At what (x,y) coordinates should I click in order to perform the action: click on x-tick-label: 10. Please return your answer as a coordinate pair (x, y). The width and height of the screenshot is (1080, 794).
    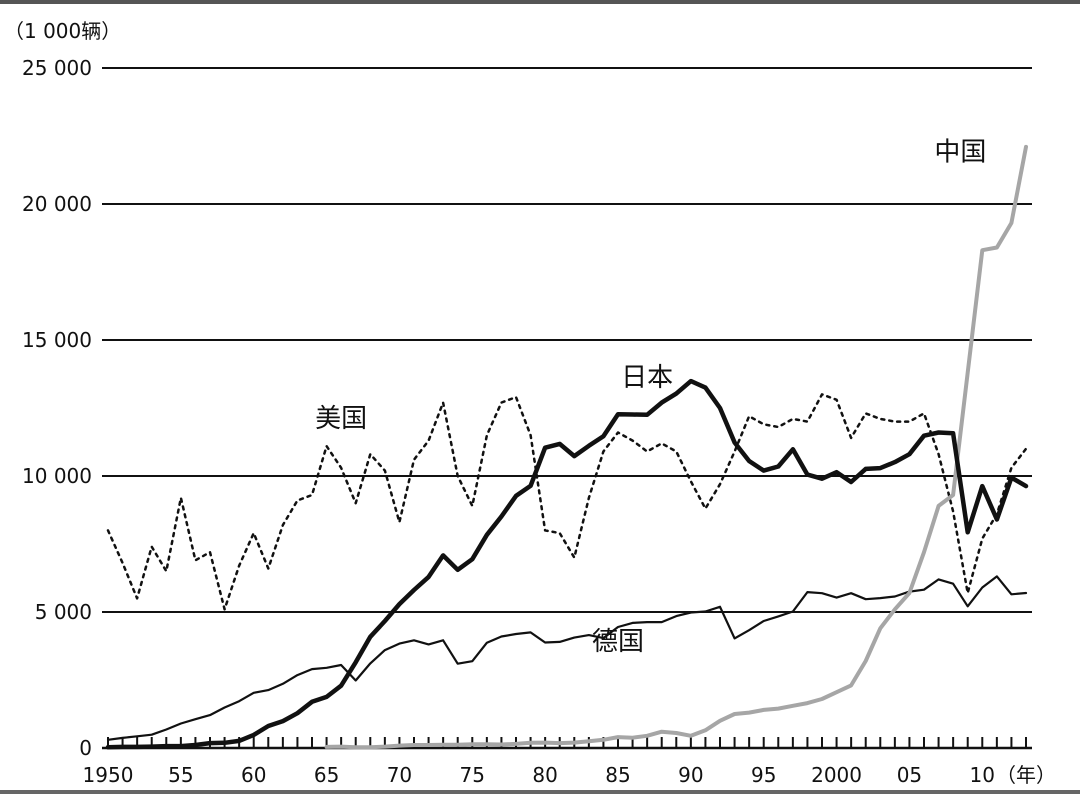
    Looking at the image, I should click on (982, 775).